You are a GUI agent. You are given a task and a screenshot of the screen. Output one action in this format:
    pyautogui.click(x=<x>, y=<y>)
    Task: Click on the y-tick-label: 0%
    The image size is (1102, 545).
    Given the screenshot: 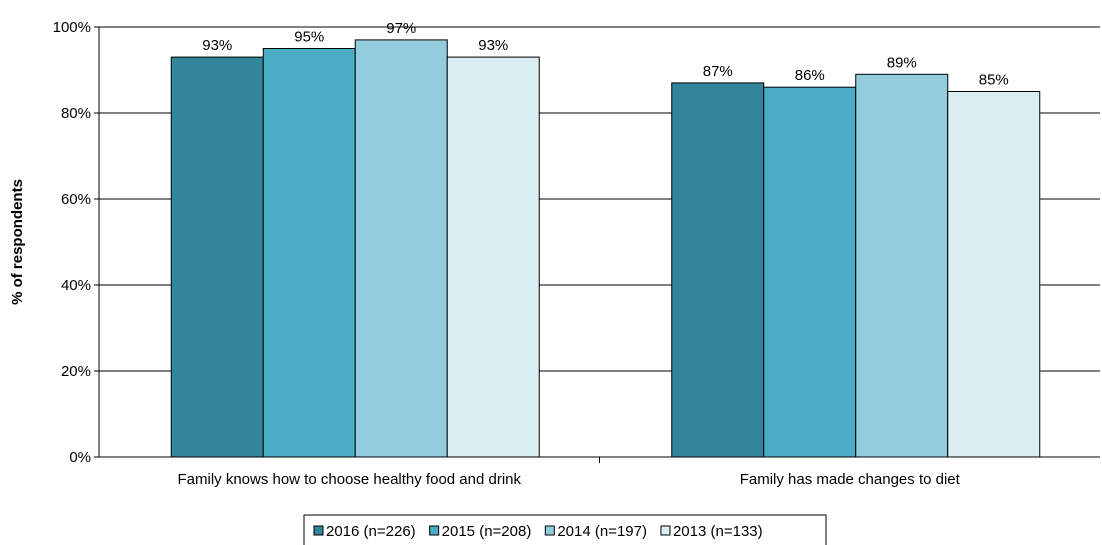 What is the action you would take?
    pyautogui.click(x=80, y=457)
    